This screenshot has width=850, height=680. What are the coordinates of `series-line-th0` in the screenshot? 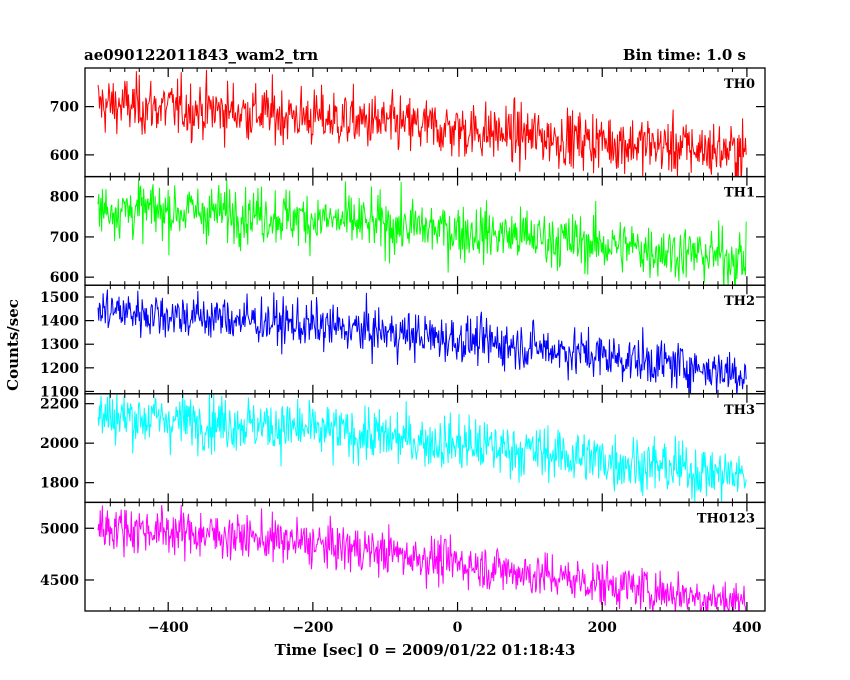 It's located at (422, 123).